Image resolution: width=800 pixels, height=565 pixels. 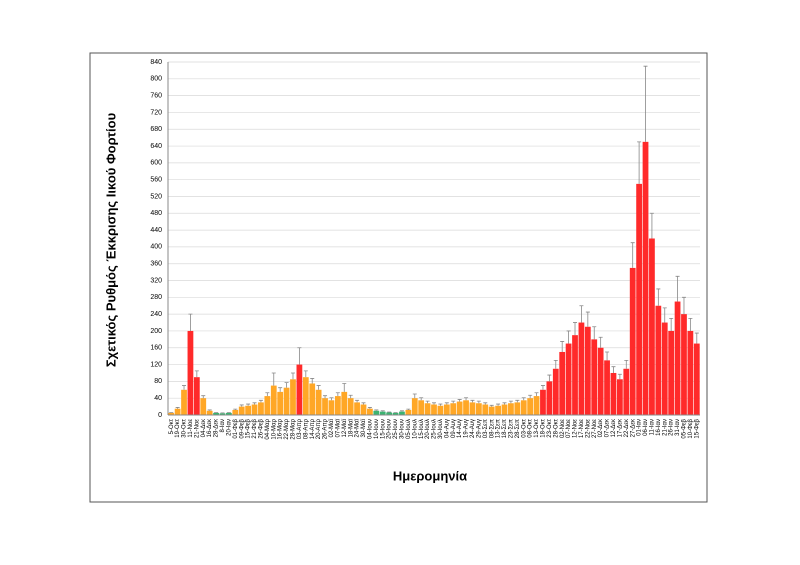 What do you see at coordinates (156, 230) in the screenshot?
I see `y-tick-label: 440` at bounding box center [156, 230].